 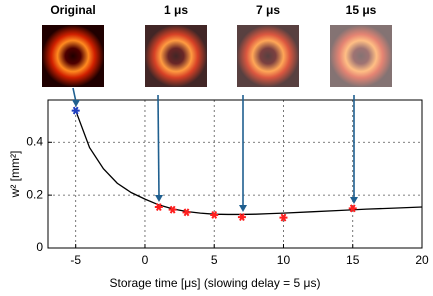 What do you see at coordinates (214, 260) in the screenshot?
I see `x-tick-label: 5` at bounding box center [214, 260].